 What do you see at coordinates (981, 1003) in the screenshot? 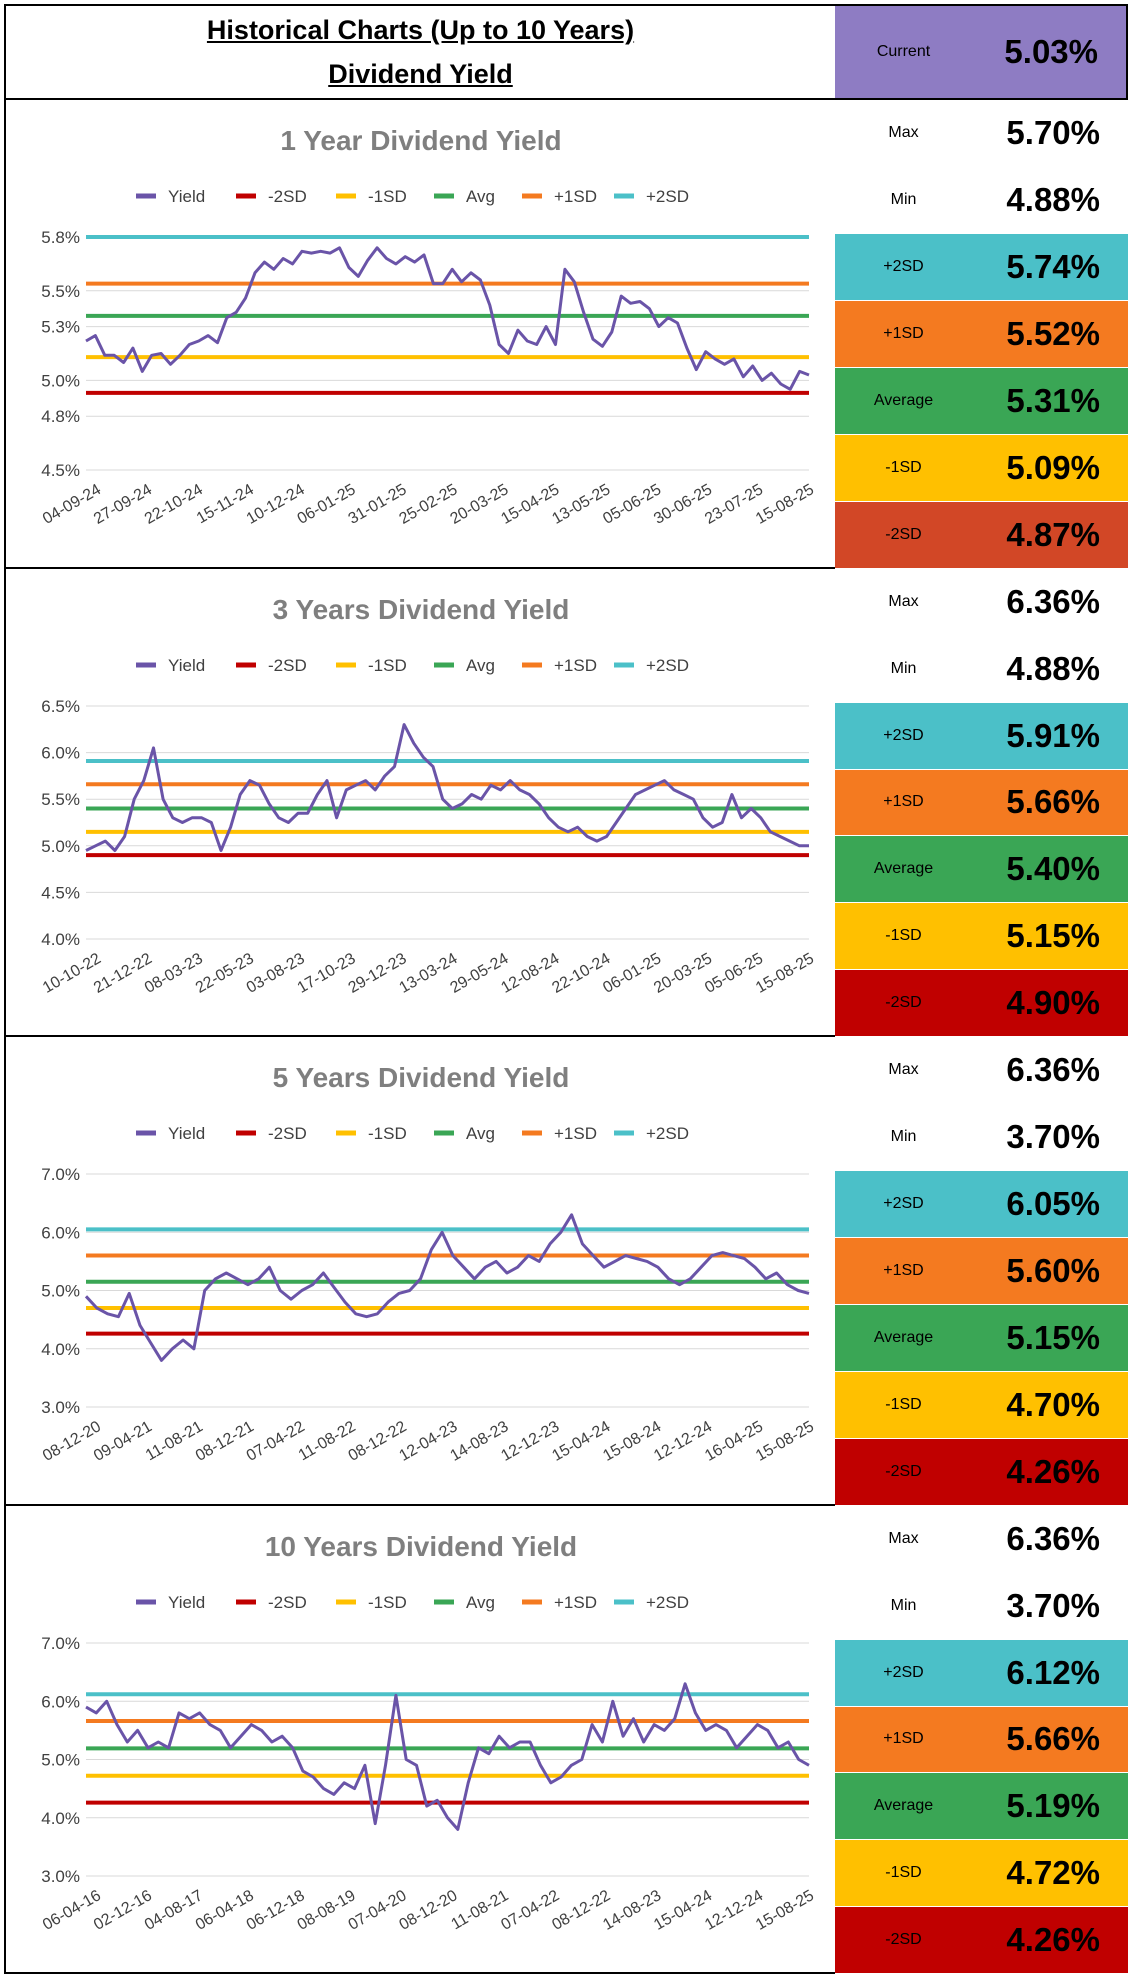
I see `stat-cell-minus2: -2SD 4.90%` at bounding box center [981, 1003].